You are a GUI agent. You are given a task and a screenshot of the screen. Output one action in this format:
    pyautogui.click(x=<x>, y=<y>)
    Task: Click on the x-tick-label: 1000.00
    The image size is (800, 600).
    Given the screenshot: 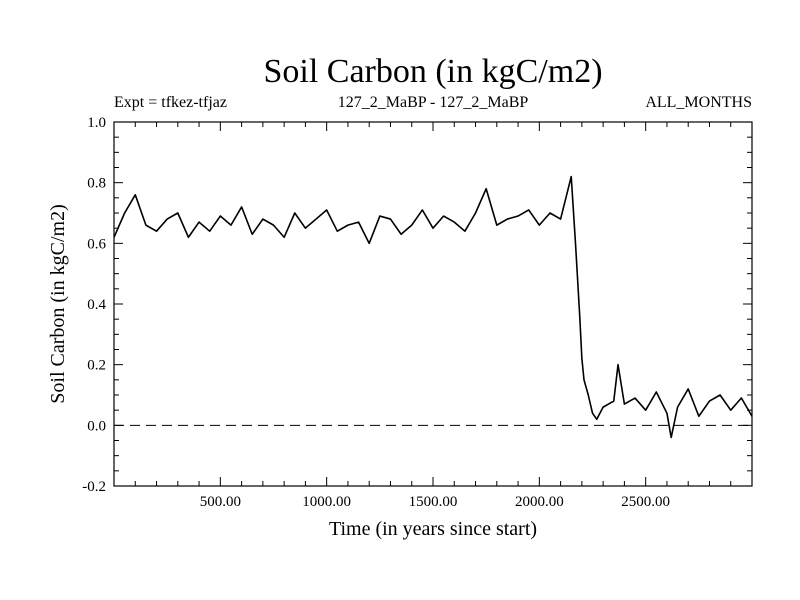 What is the action you would take?
    pyautogui.click(x=326, y=502)
    